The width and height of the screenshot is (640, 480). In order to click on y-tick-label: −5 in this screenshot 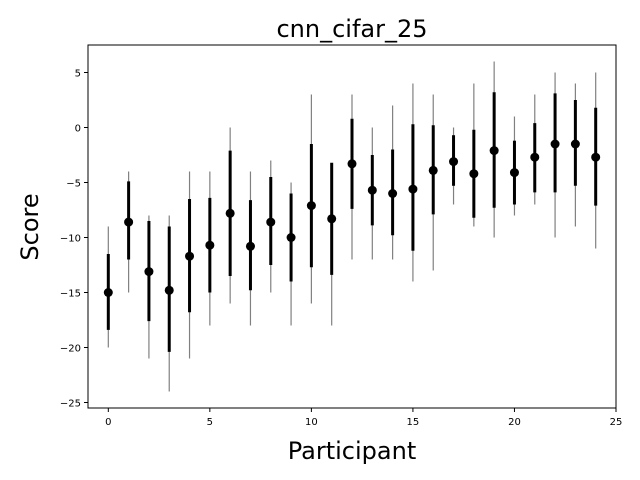, I will do `click(73, 184)`.